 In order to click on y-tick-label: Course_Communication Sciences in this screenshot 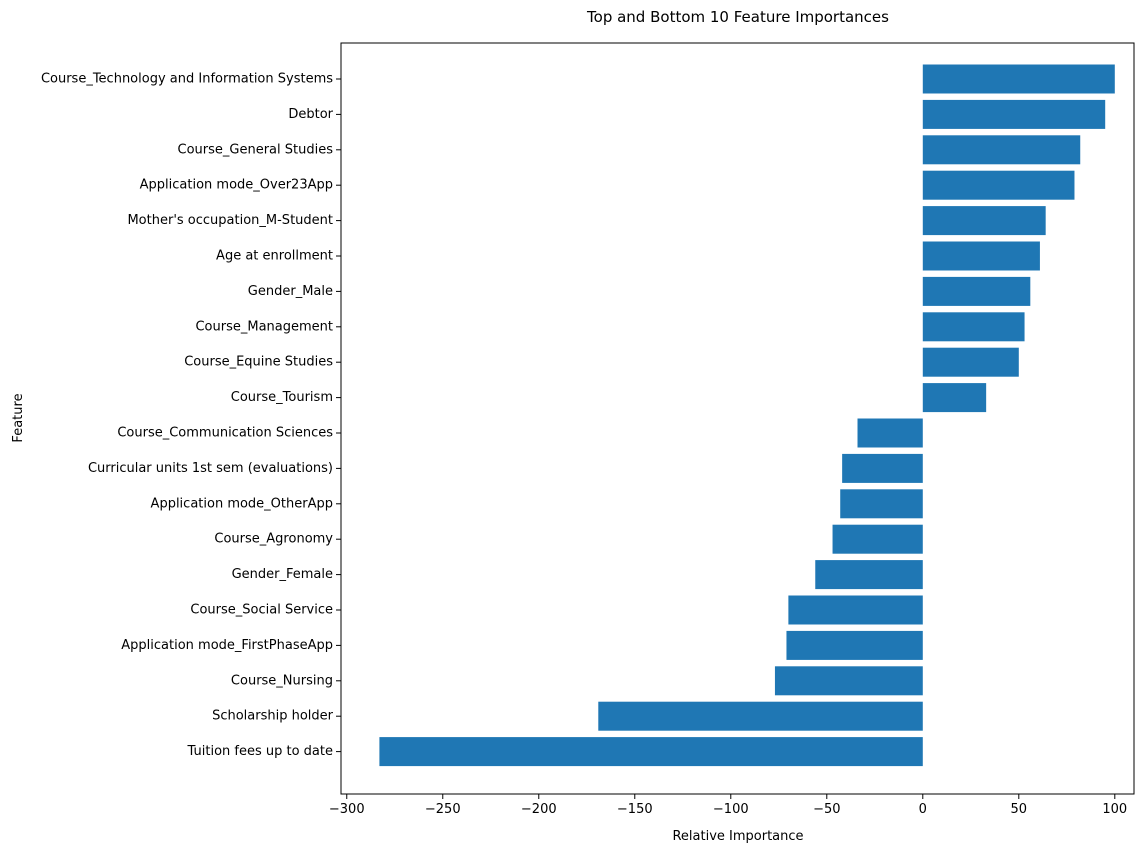, I will do `click(225, 433)`.